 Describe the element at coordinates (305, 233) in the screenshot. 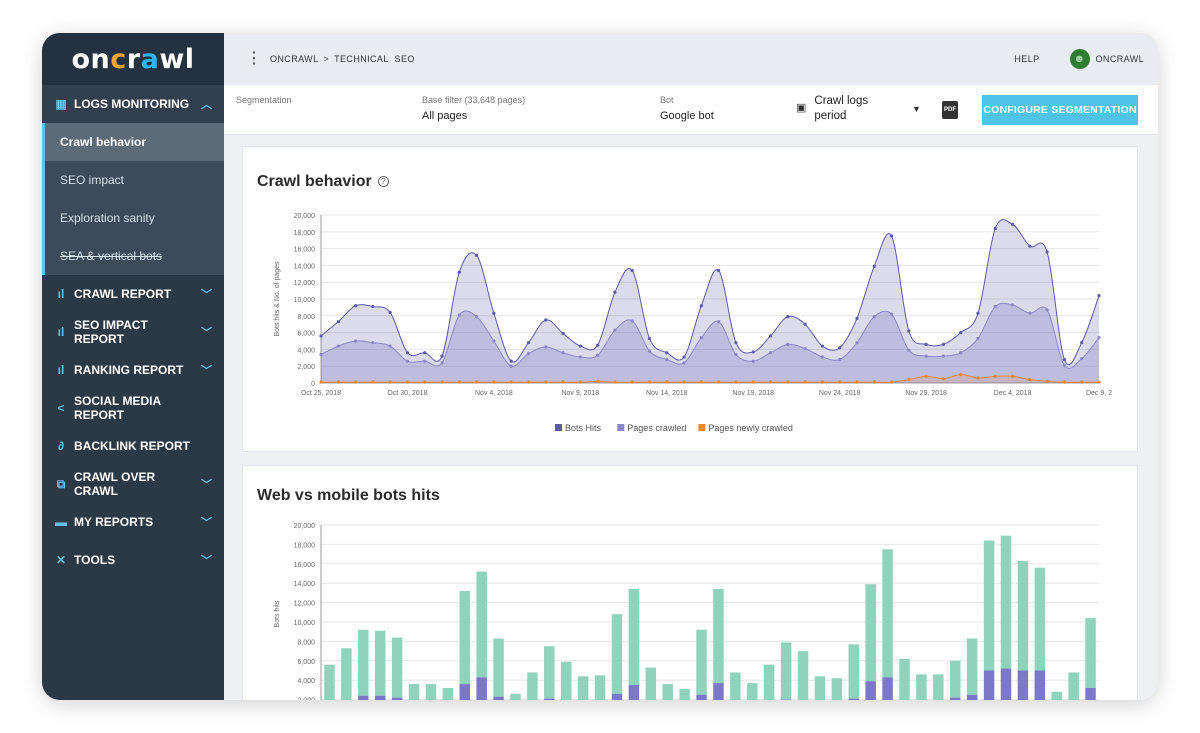

I see `y-tick-label: 18,000` at that location.